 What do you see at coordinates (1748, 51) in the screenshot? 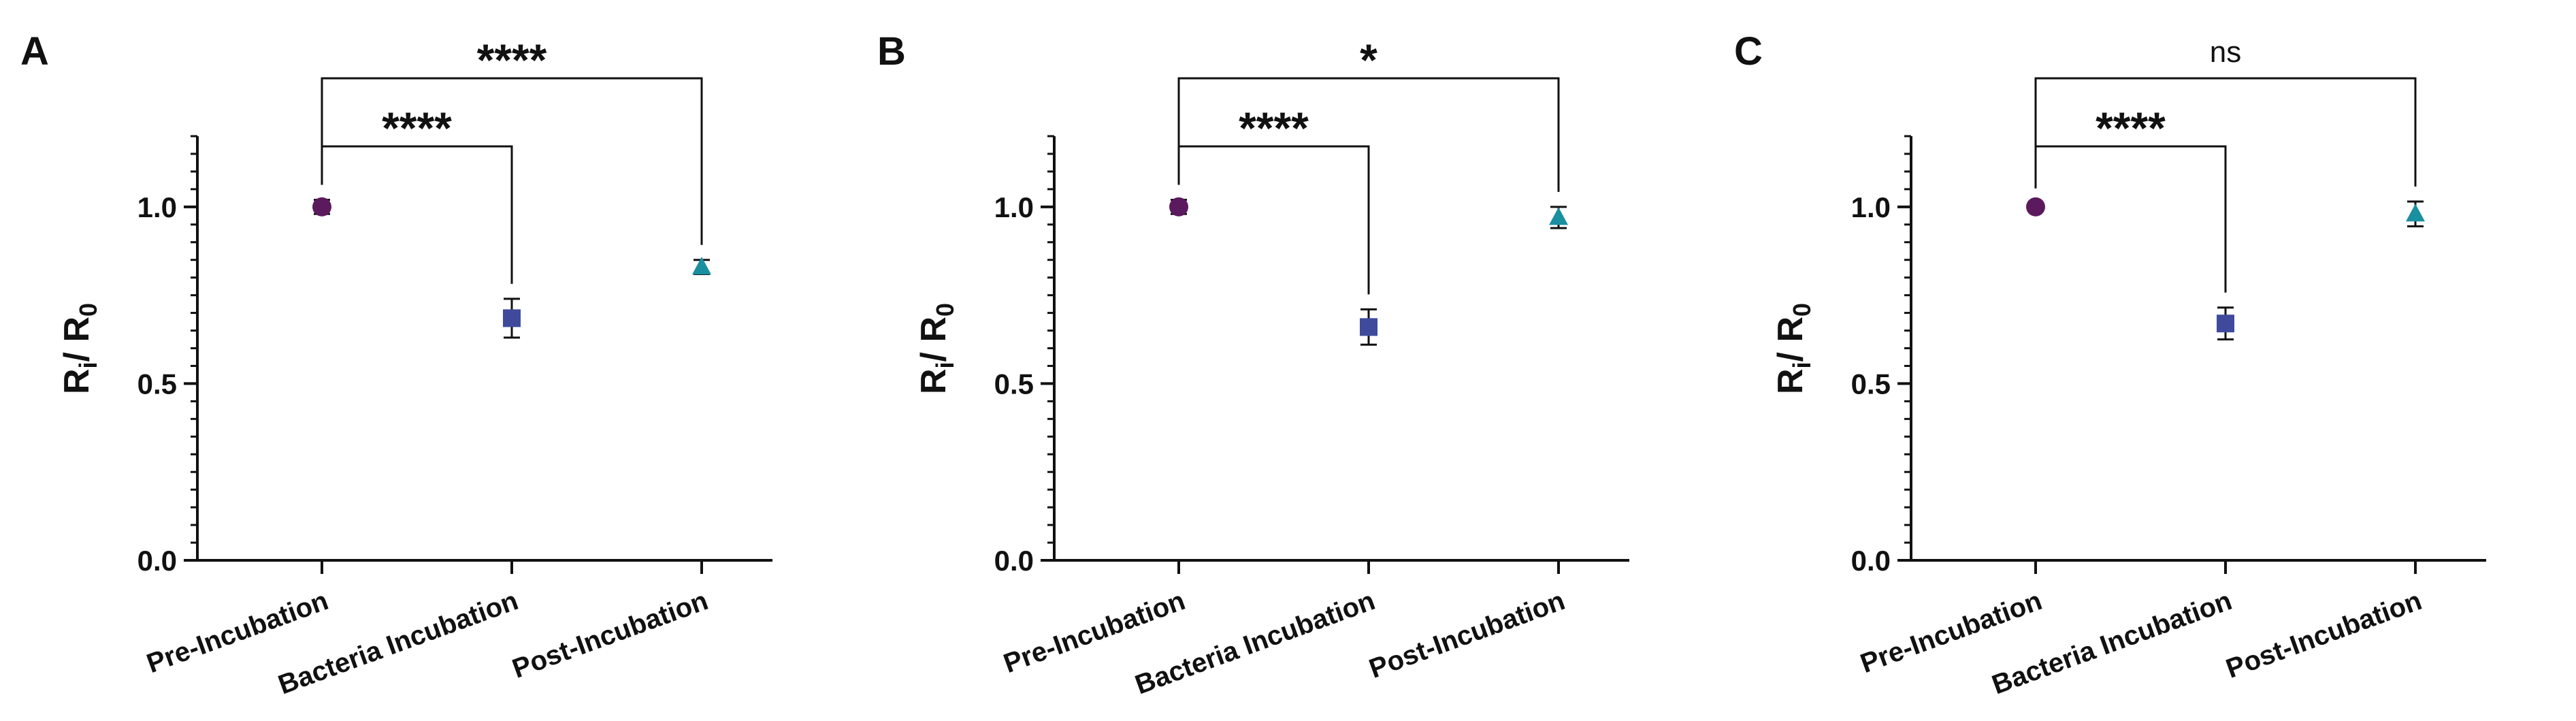
I see `panel-label: C` at bounding box center [1748, 51].